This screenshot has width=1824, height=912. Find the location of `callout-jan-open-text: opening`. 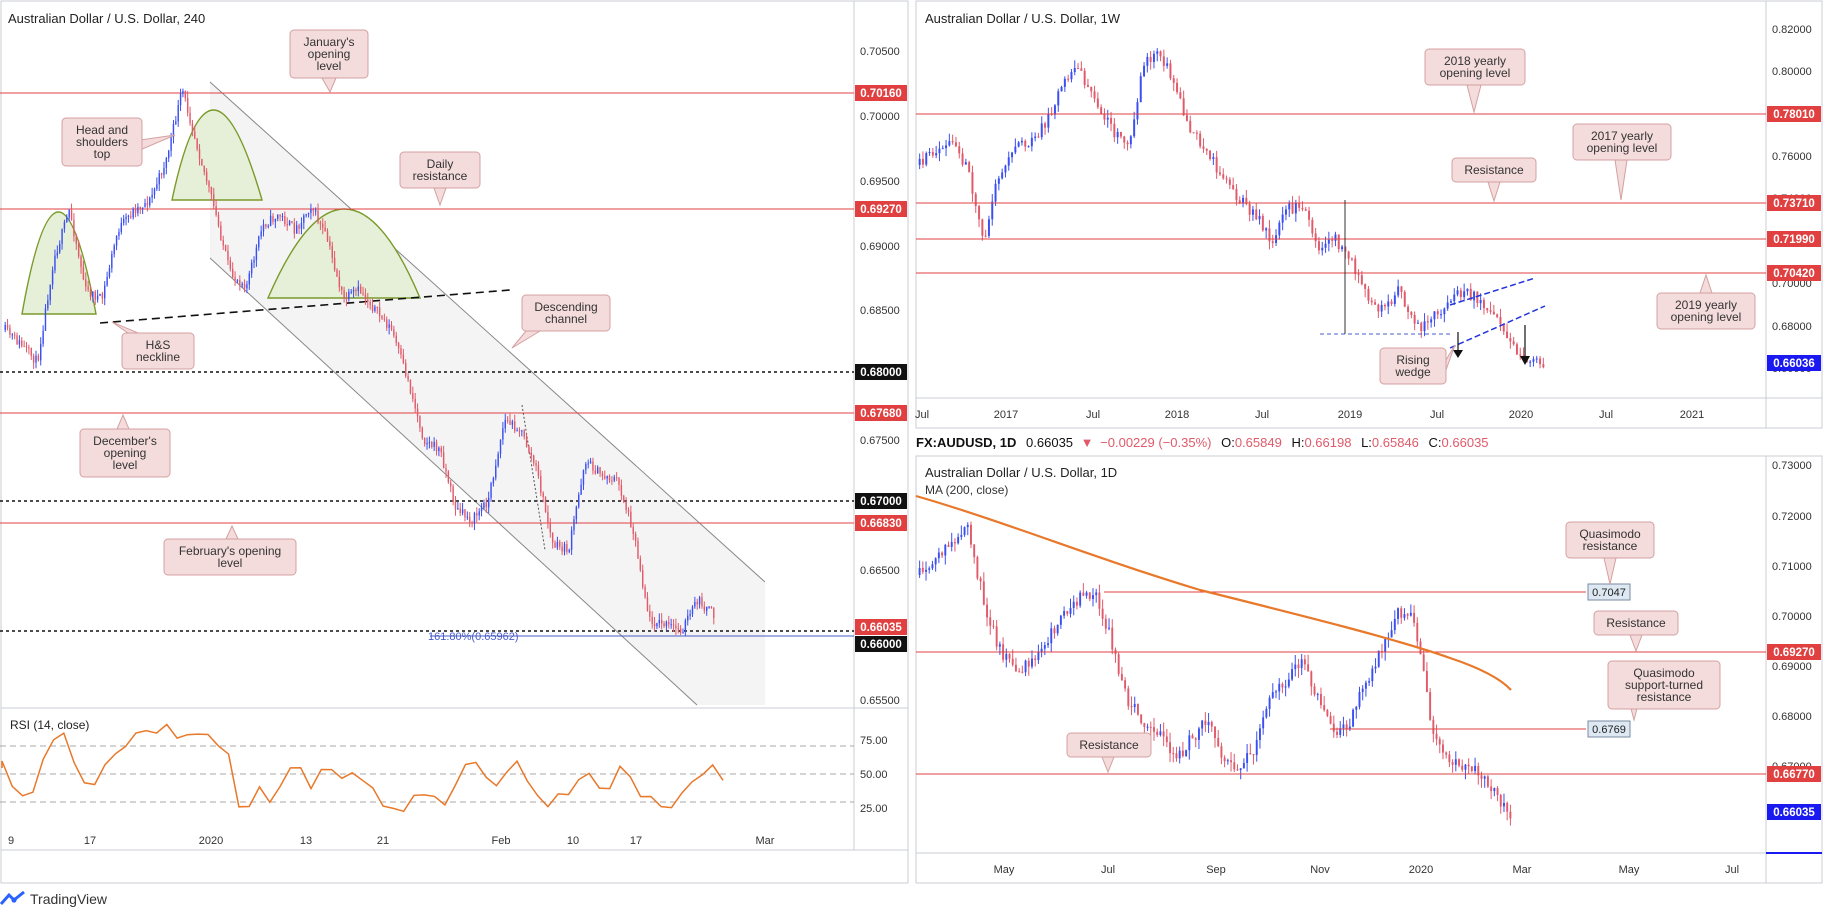

callout-jan-open-text: opening is located at coordinates (329, 54).